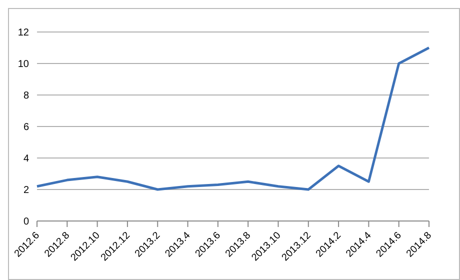 This screenshot has height=280, width=460. Describe the element at coordinates (24, 33) in the screenshot. I see `y-tick-label: 12` at that location.